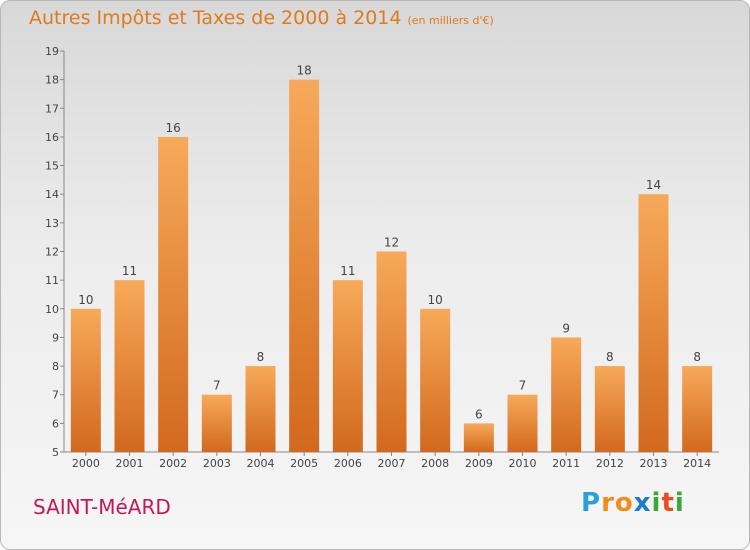  Describe the element at coordinates (610, 463) in the screenshot. I see `x-tick-label: 2012` at that location.